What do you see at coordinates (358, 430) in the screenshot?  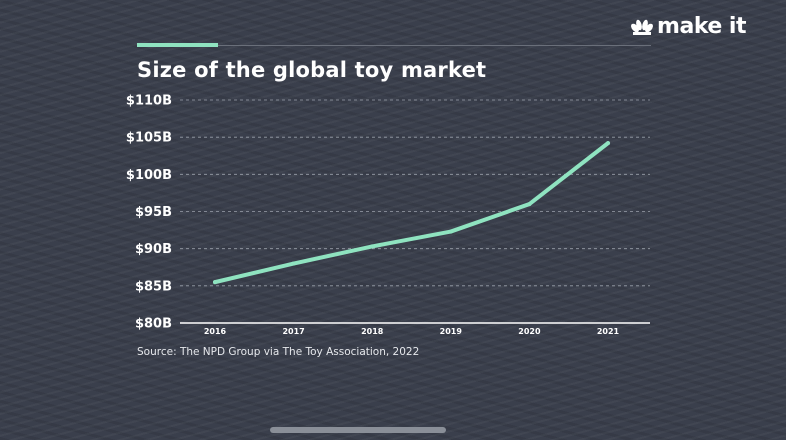 I see `home-indicator` at bounding box center [358, 430].